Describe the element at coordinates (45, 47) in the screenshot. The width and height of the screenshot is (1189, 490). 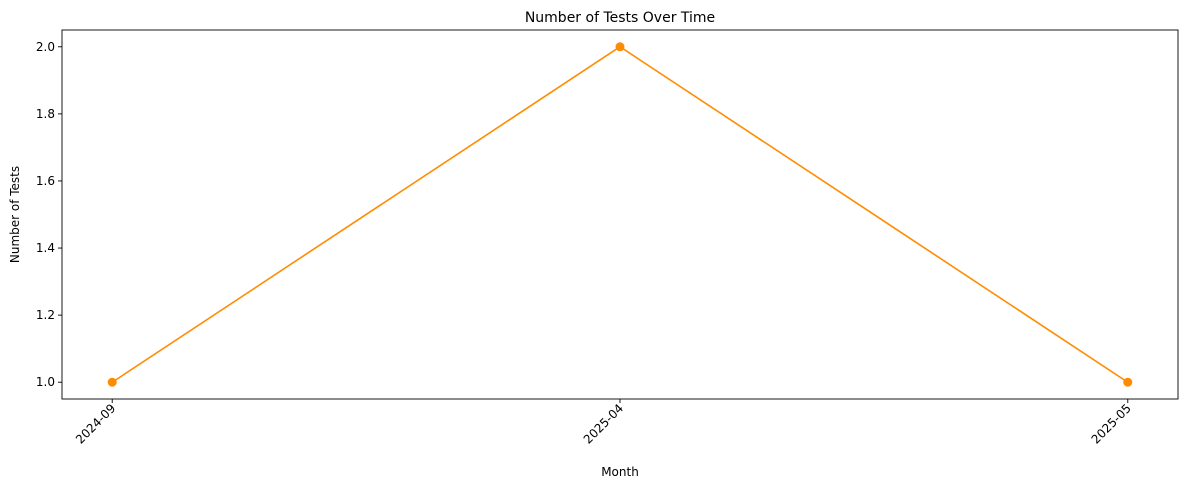
I see `y-tick-label: 2.0` at that location.